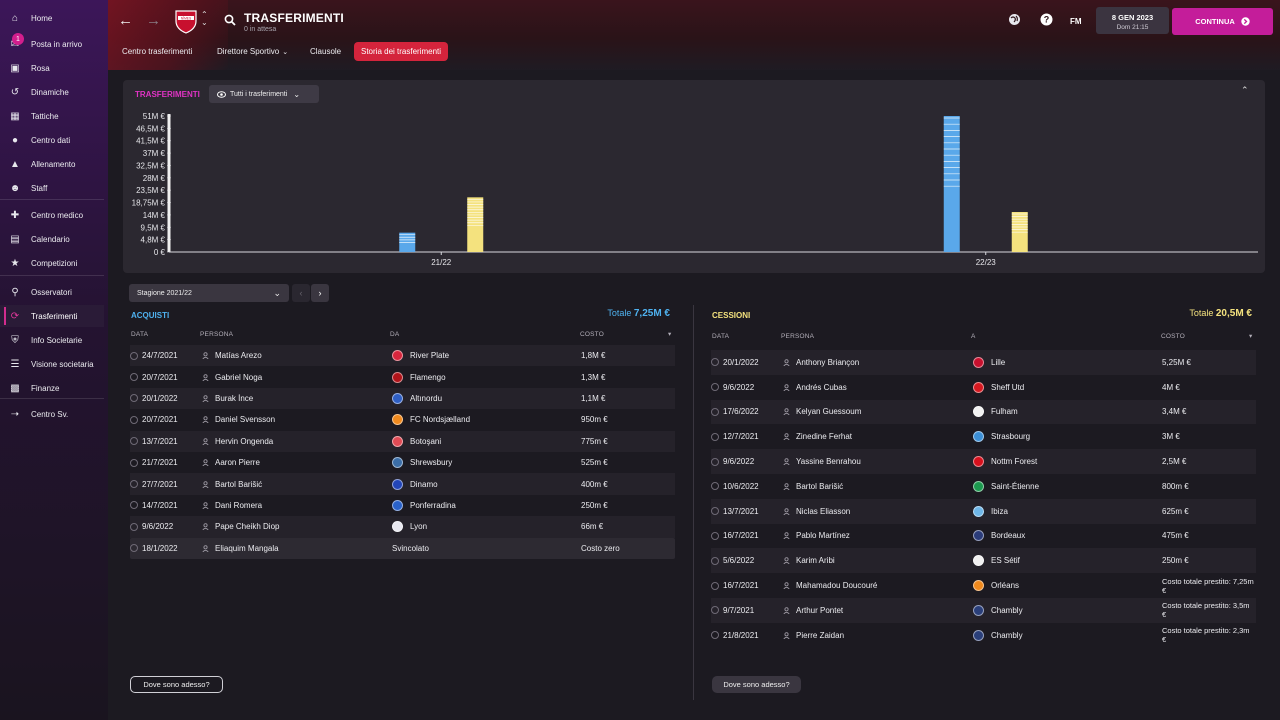 The width and height of the screenshot is (1280, 720). Describe the element at coordinates (419, 527) in the screenshot. I see `club-name: Lyon` at that location.